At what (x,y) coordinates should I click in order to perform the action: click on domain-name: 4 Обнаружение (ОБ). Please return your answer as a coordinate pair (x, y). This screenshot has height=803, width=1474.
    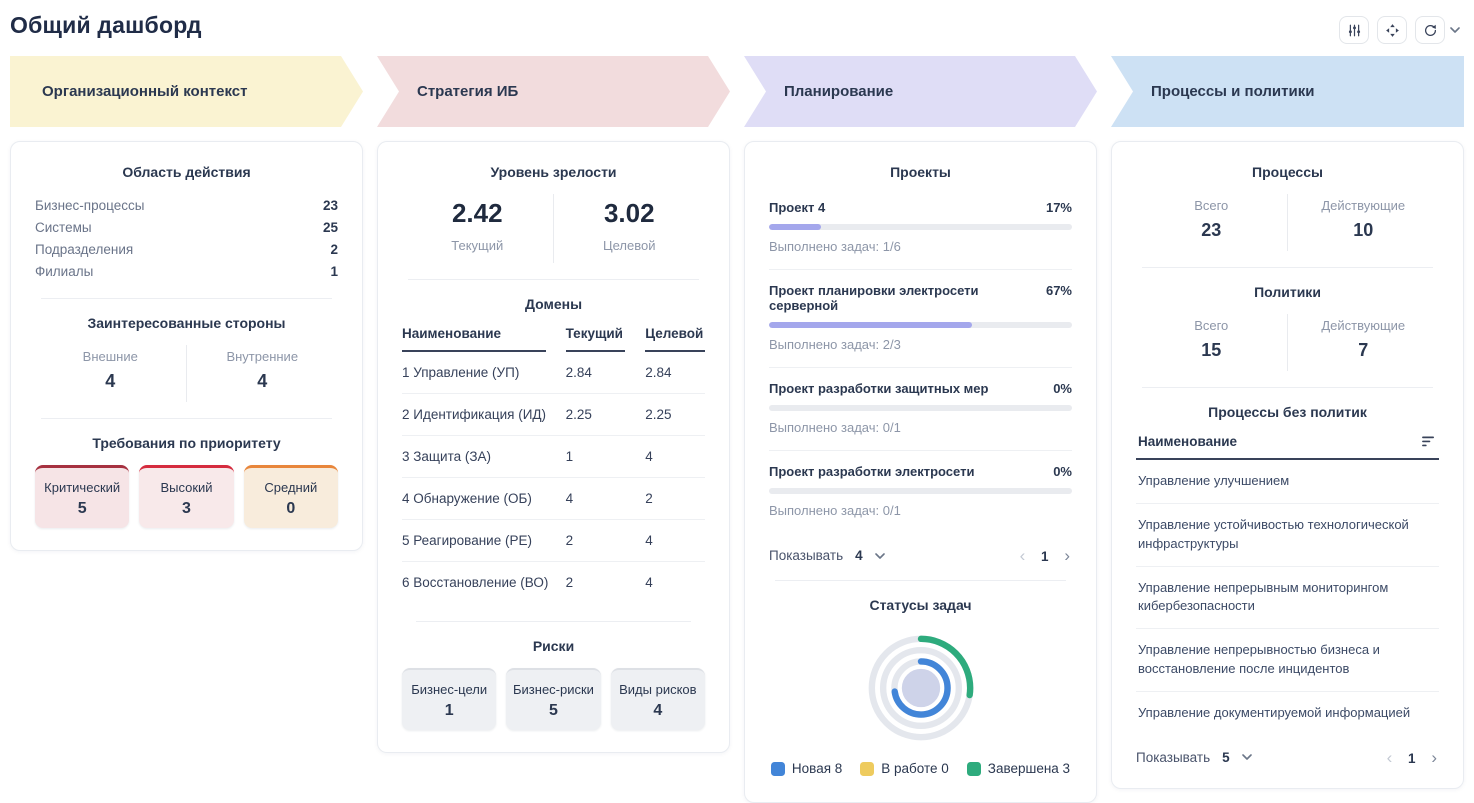
    Looking at the image, I should click on (484, 498).